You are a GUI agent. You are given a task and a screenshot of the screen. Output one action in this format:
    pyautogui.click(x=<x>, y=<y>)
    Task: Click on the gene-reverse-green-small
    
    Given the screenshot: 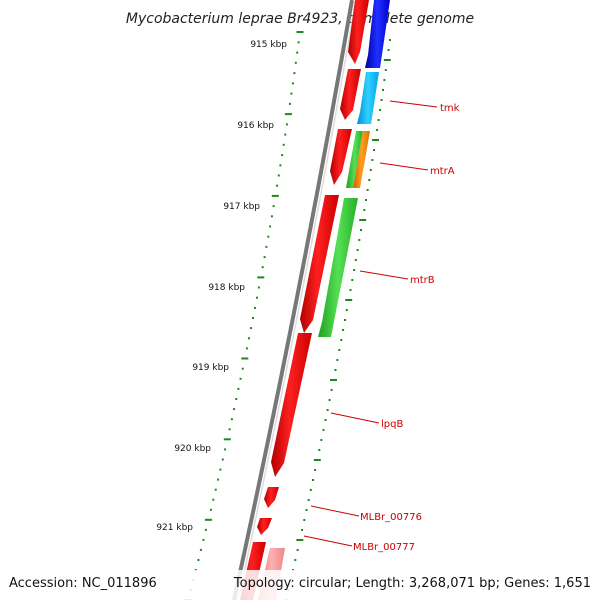 What is the action you would take?
    pyautogui.click(x=354, y=159)
    